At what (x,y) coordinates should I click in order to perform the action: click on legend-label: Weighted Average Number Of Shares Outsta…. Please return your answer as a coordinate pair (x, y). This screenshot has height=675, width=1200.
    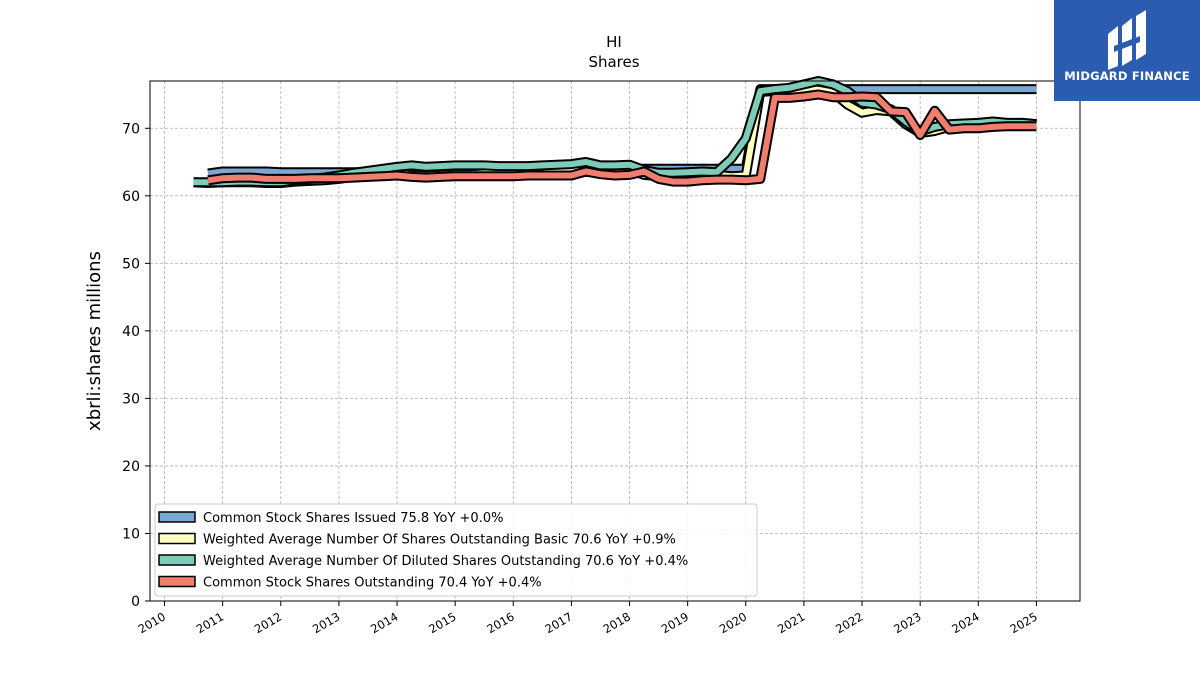
    Looking at the image, I should click on (439, 540).